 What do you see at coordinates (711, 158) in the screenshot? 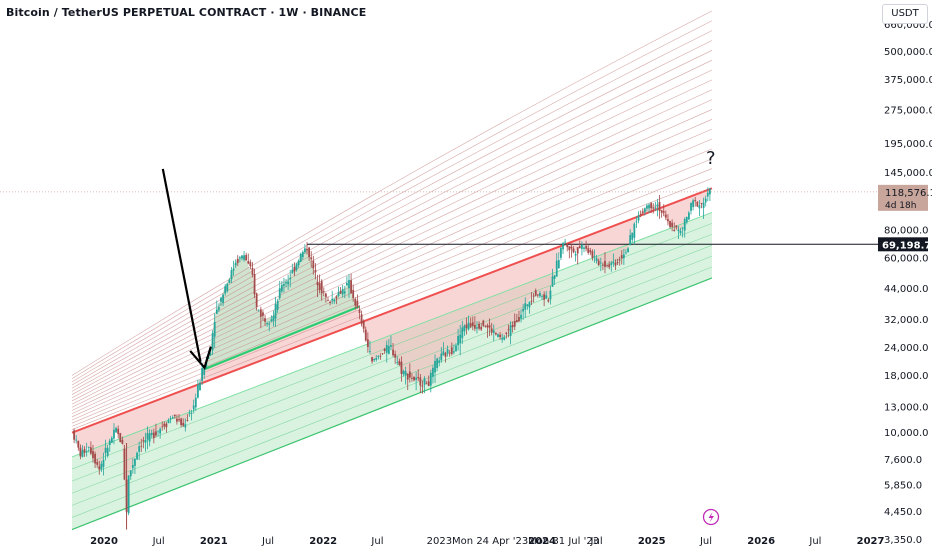
I see `question-mark: ?` at bounding box center [711, 158].